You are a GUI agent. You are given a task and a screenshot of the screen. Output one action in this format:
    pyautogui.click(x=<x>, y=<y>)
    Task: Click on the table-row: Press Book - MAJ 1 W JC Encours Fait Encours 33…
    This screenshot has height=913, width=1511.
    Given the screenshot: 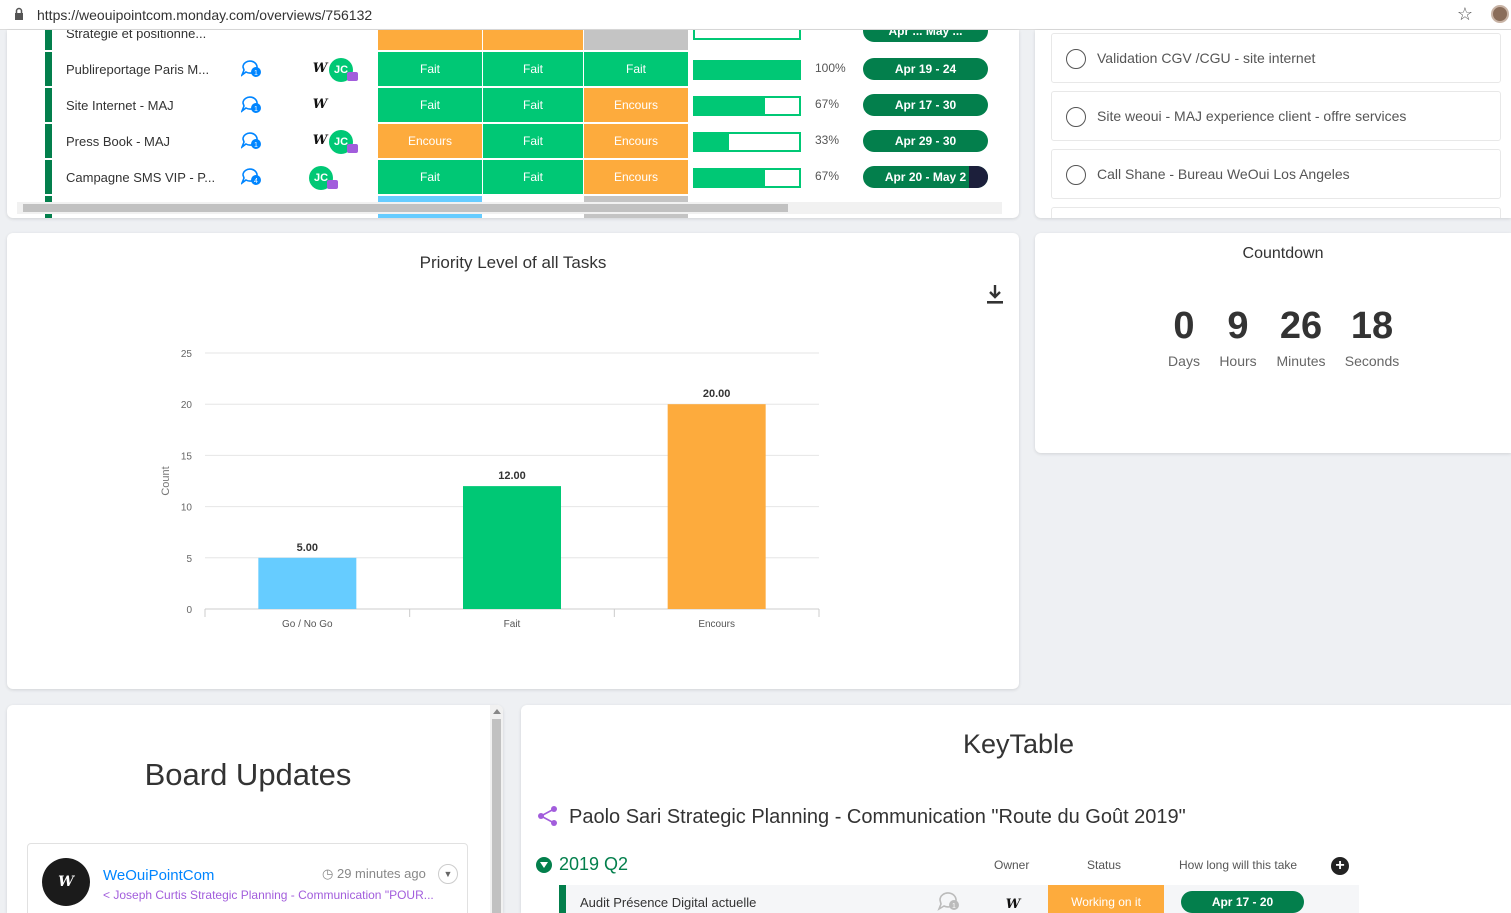 What is the action you would take?
    pyautogui.click(x=525, y=141)
    